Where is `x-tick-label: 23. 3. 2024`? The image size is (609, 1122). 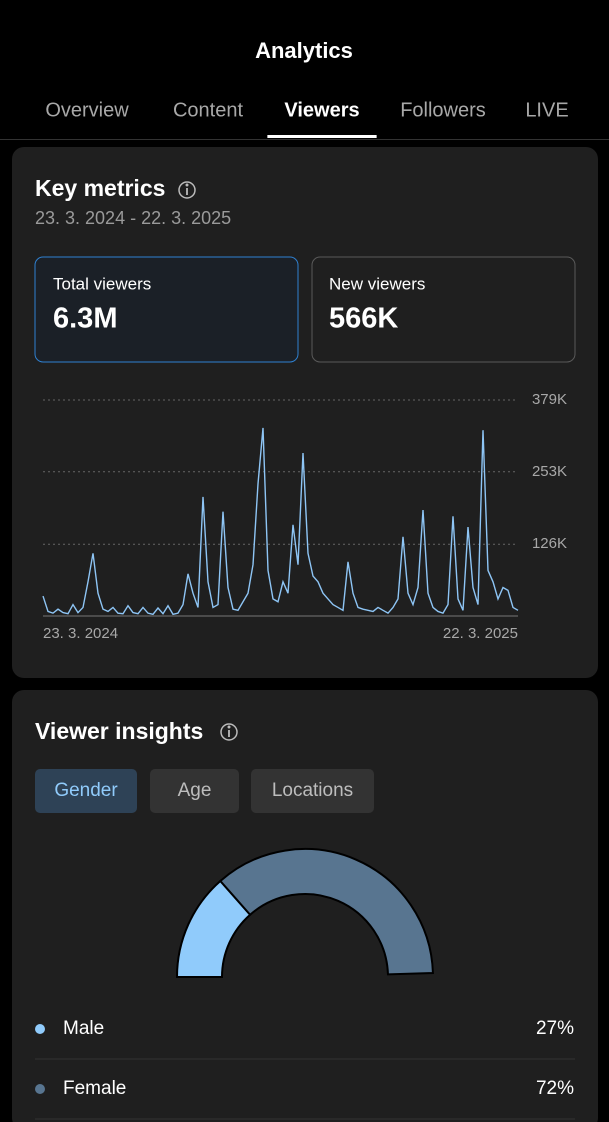
x-tick-label: 23. 3. 2024 is located at coordinates (80, 633).